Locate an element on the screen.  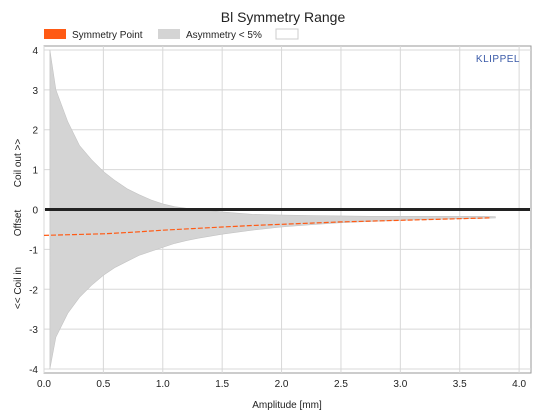
y-axis-label: Coil out >> Offset << Coil in is located at coordinates (18, 224).